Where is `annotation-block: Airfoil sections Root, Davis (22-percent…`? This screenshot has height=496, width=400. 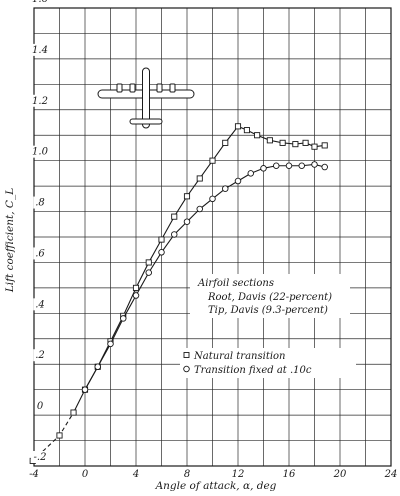 annotation-block: Airfoil sections Root, Davis (22-percent… is located at coordinates (270, 296).